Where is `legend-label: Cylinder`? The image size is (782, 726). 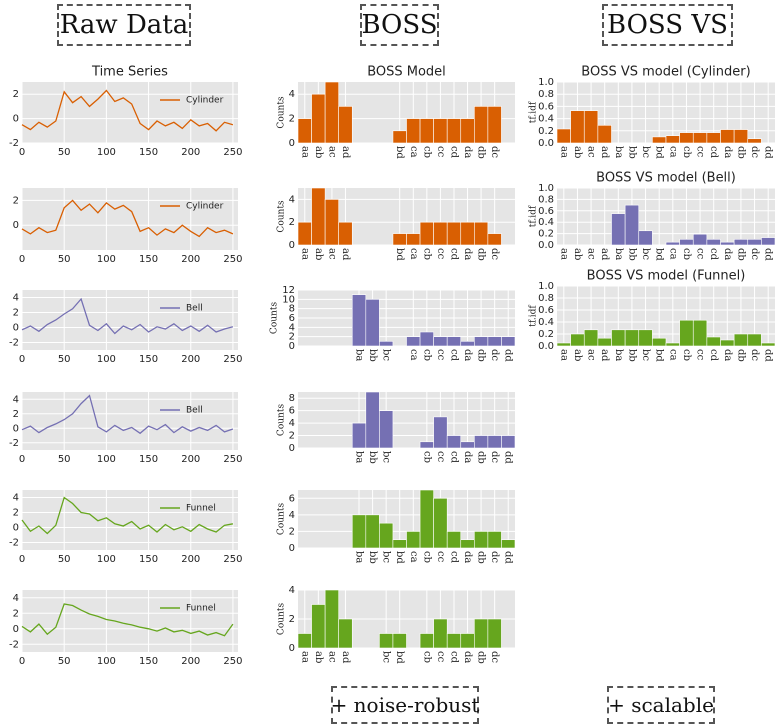 legend-label: Cylinder is located at coordinates (205, 101).